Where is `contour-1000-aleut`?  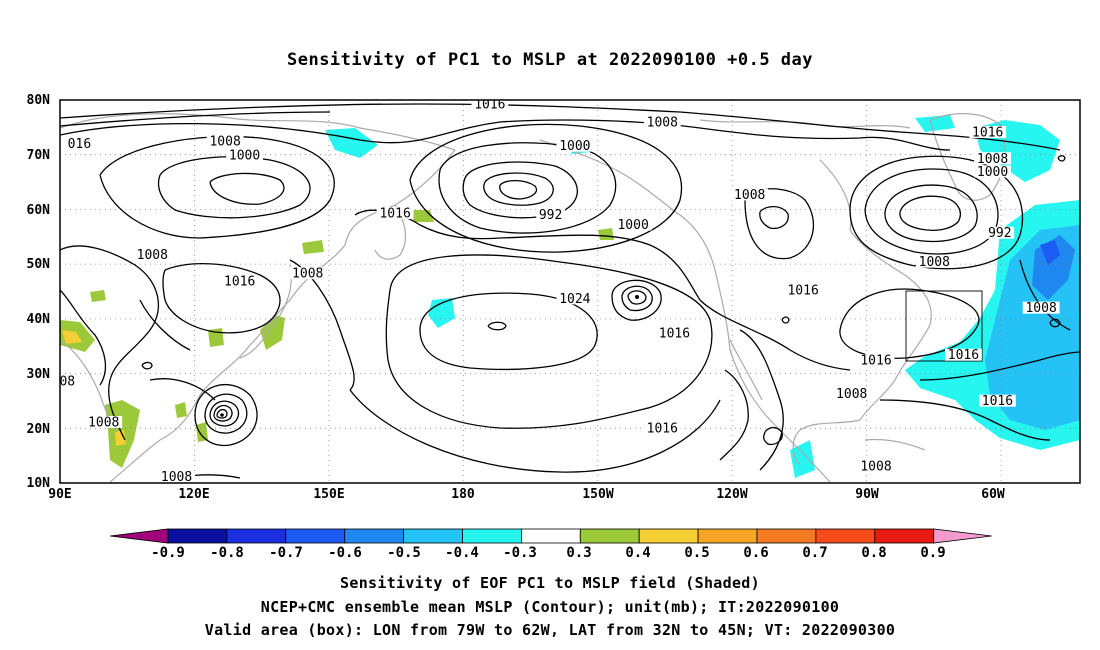
contour-1000-aleut is located at coordinates (527, 188).